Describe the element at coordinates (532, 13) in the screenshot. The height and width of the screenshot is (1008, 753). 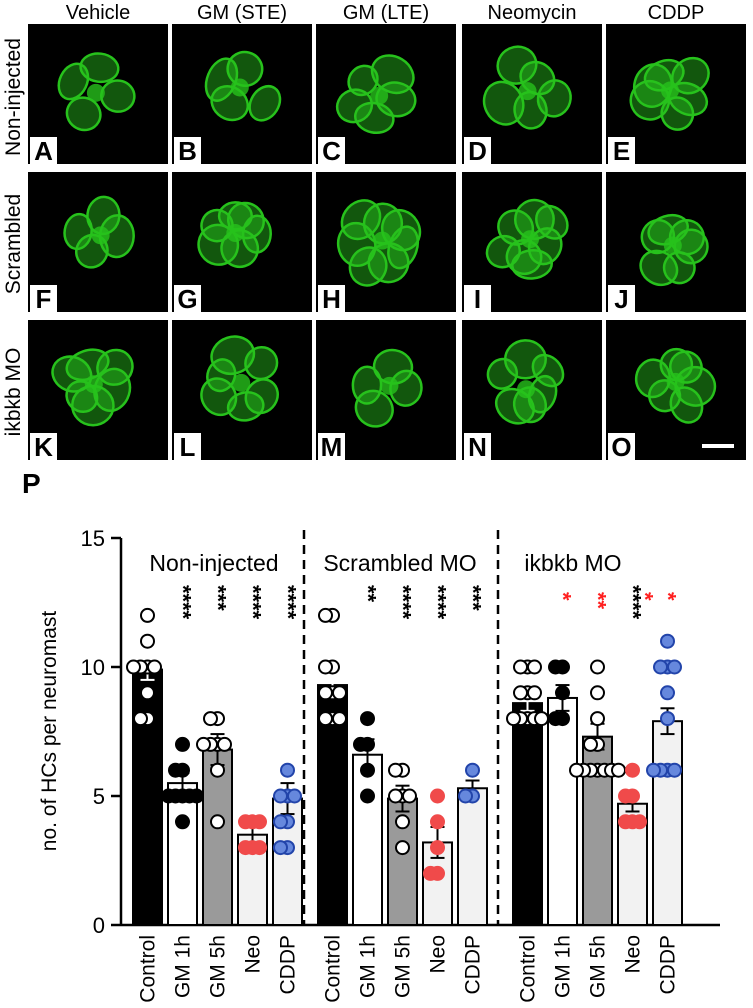
I see `column-header-neomycin: Neomycin` at that location.